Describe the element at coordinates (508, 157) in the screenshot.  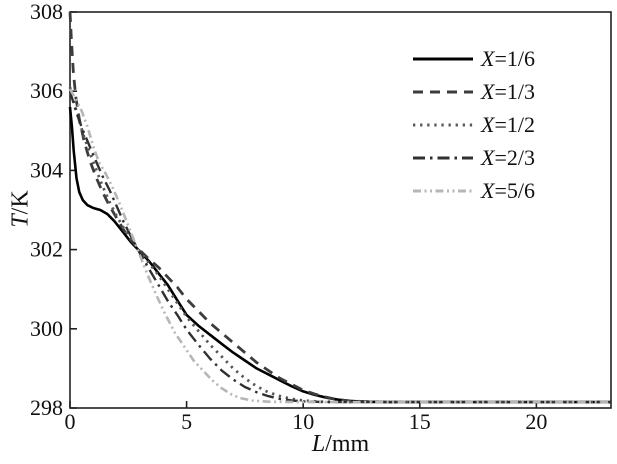
I see `legend-label: X=2/3` at that location.